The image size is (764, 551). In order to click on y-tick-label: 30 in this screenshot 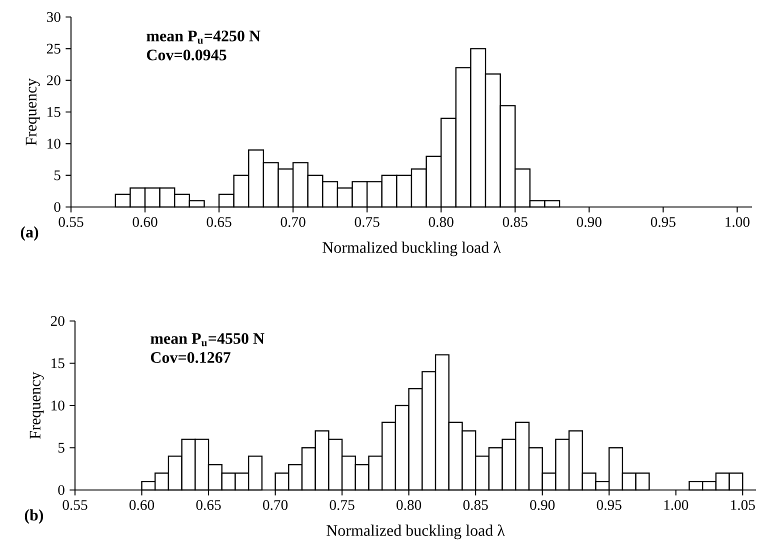, I will do `click(53, 17)`.